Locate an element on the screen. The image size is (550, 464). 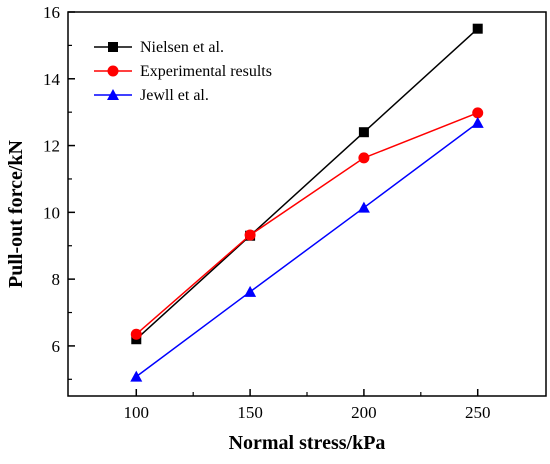
legend-label: Nielsen et al. is located at coordinates (182, 47).